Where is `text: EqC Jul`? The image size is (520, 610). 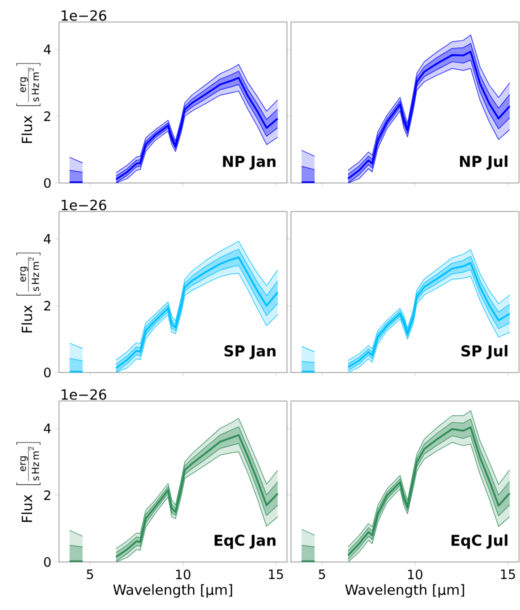
text: EqC Jul is located at coordinates (480, 541).